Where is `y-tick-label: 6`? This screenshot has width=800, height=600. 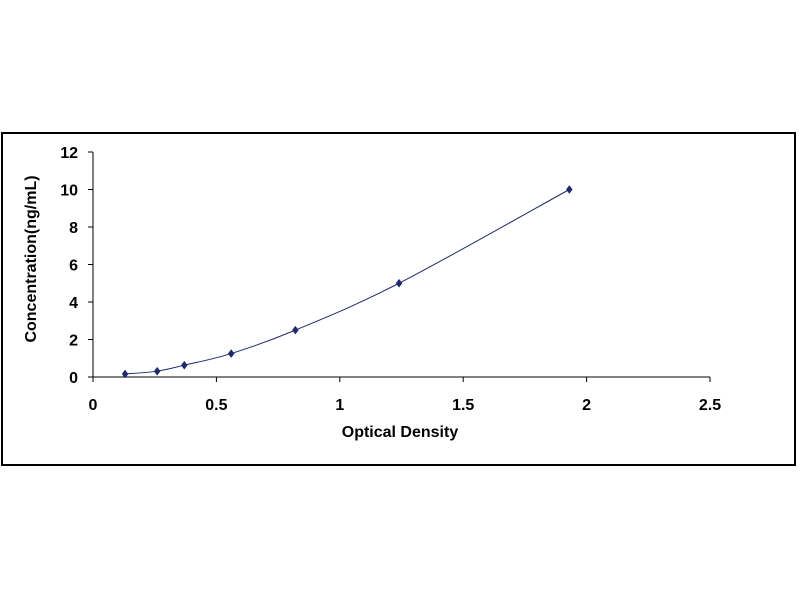
y-tick-label: 6 is located at coordinates (73, 266).